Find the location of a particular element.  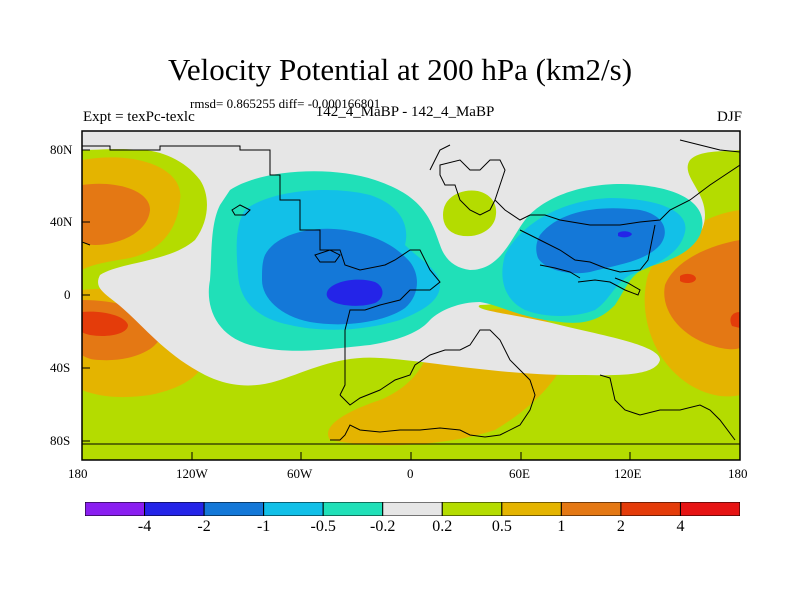

lat-label-0: 0 is located at coordinates (67, 294).